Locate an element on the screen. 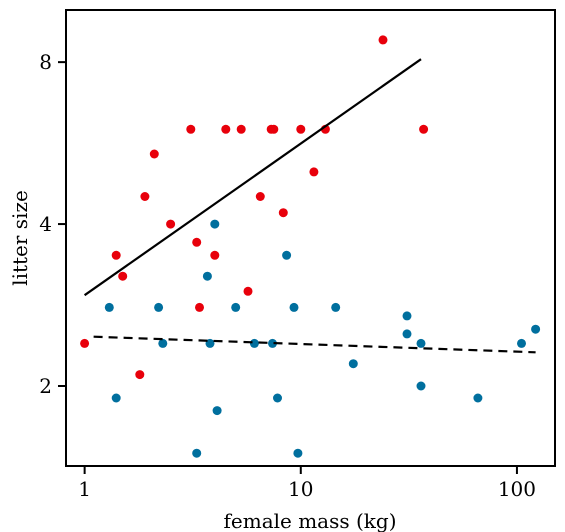 This screenshot has width=565, height=532. x-axis-ticks: 1 10 100 is located at coordinates (307, 483).